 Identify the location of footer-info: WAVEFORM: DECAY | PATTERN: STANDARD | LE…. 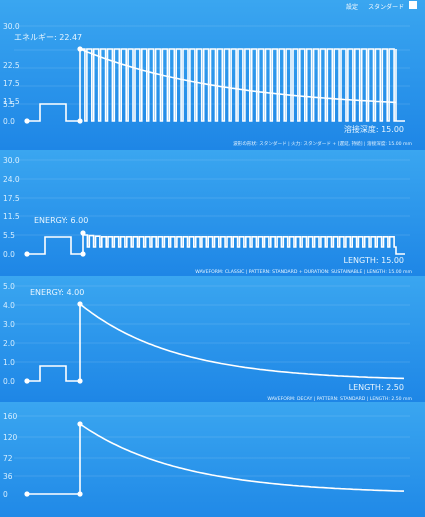
(339, 399).